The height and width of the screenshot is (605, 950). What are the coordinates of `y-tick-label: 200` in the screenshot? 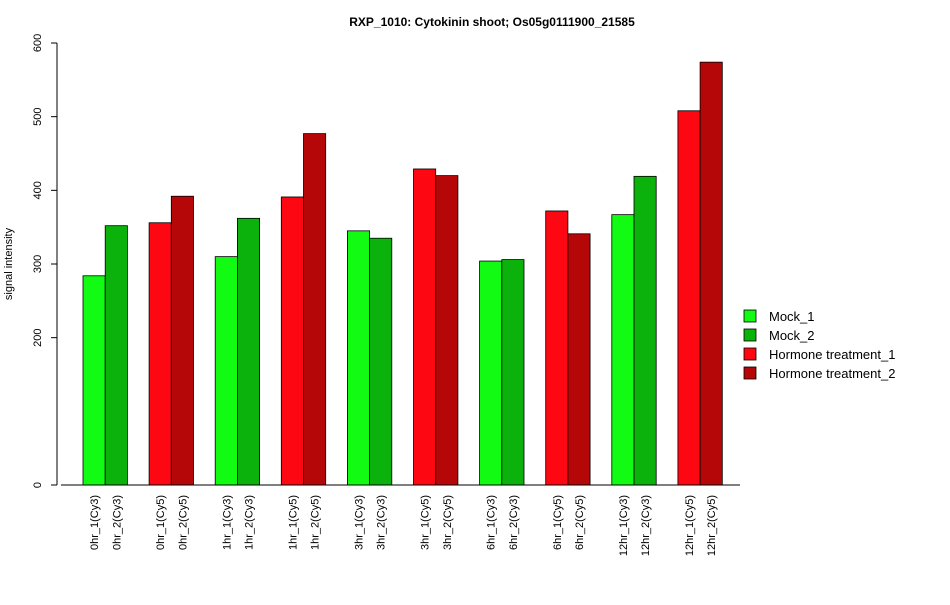 It's located at (38, 337).